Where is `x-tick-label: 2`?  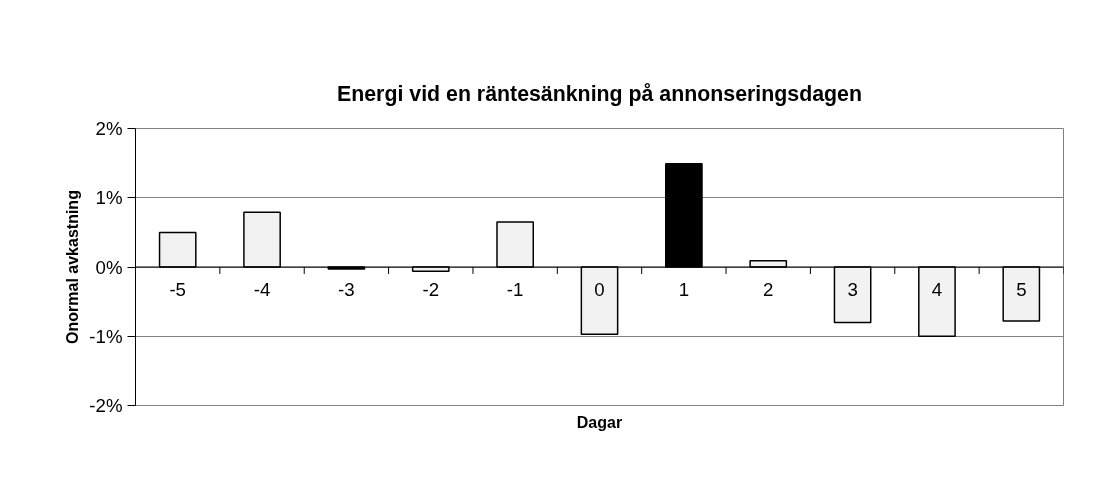
x-tick-label: 2 is located at coordinates (768, 289).